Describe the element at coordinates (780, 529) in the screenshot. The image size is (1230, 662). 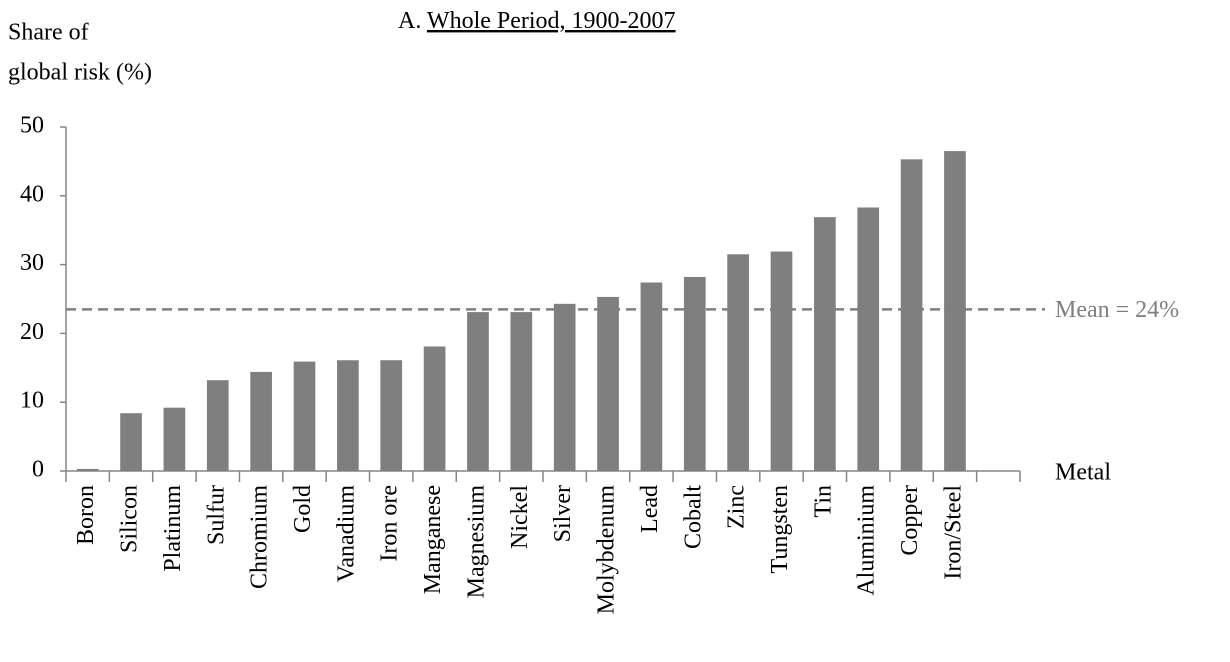
I see `x-tick-label: Tungsten` at that location.